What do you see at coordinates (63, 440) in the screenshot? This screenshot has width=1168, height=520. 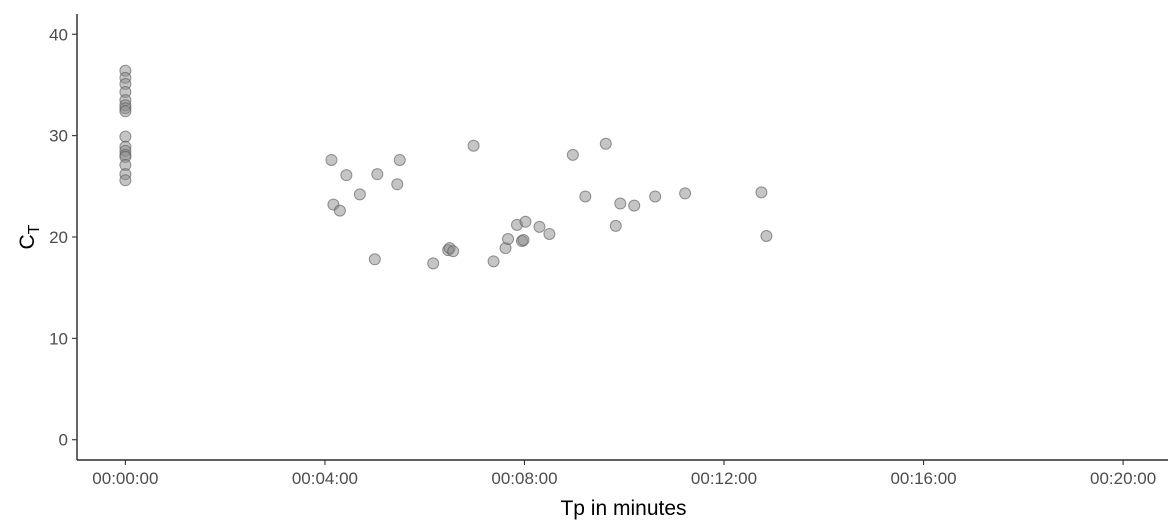 I see `y-tick-label: 0` at bounding box center [63, 440].